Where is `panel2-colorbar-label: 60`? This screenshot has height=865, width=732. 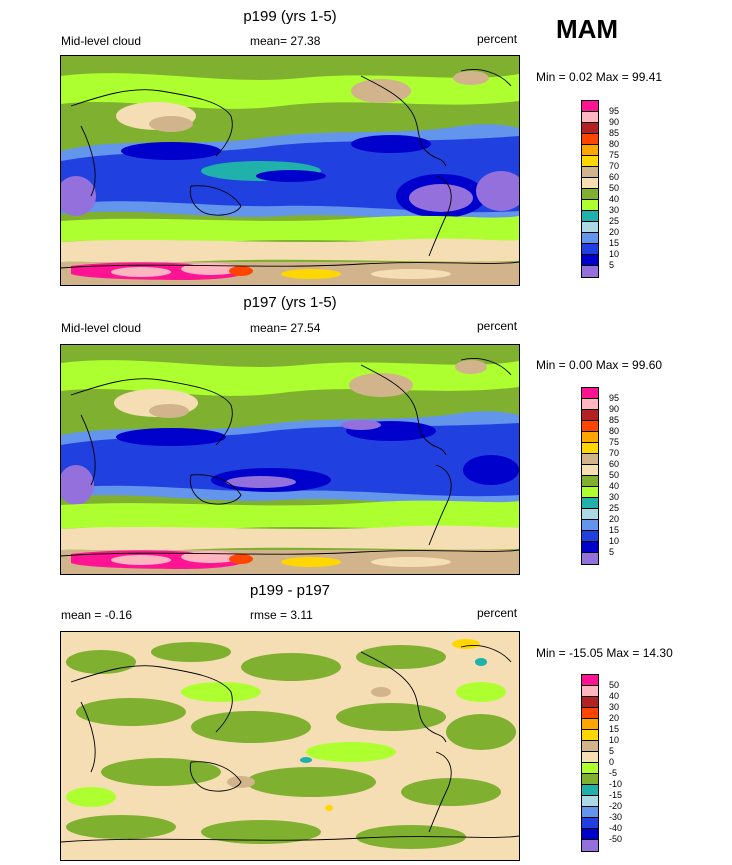 panel2-colorbar-label: 60 is located at coordinates (614, 464).